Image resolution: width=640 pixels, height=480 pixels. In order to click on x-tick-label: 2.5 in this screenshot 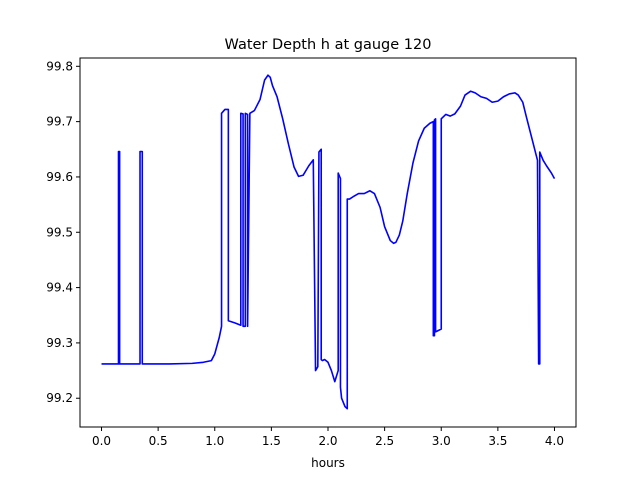, I will do `click(384, 441)`.